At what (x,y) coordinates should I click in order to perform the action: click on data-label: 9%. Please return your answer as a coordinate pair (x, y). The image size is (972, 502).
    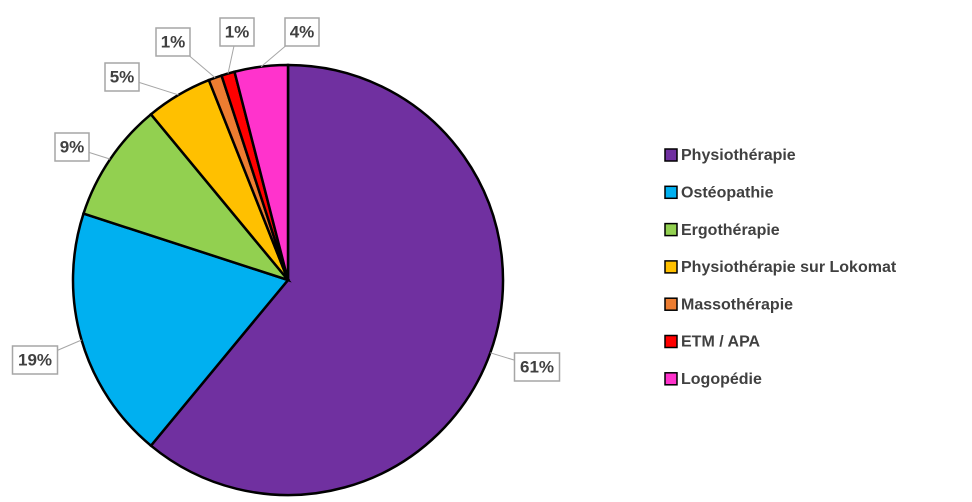
    Looking at the image, I should click on (72, 146).